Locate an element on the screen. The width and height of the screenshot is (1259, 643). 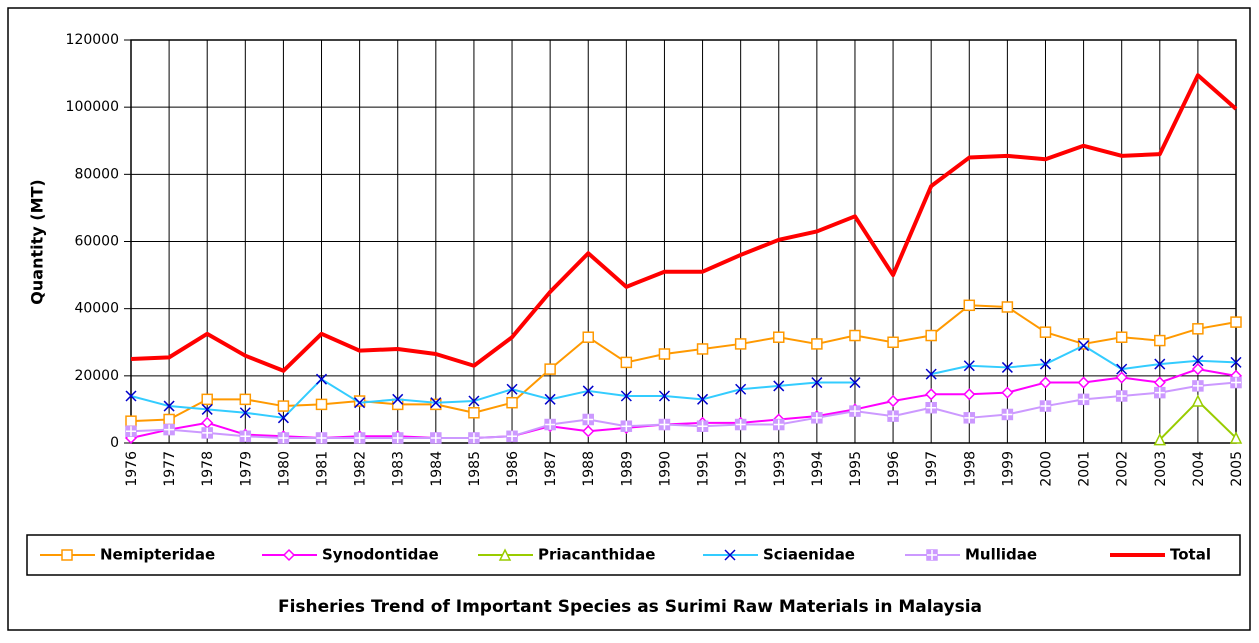
x-tick-label: 1997 is located at coordinates (932, 469).